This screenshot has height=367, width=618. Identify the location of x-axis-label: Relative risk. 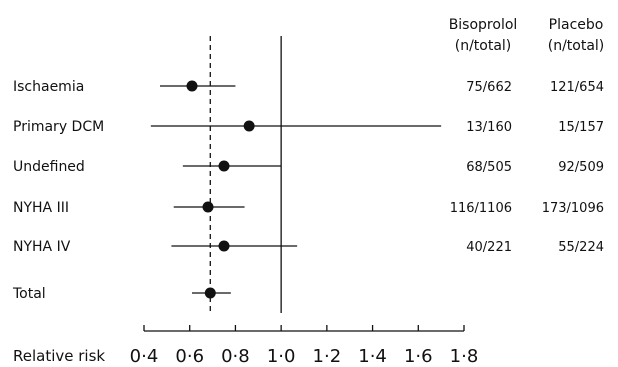
(59, 356).